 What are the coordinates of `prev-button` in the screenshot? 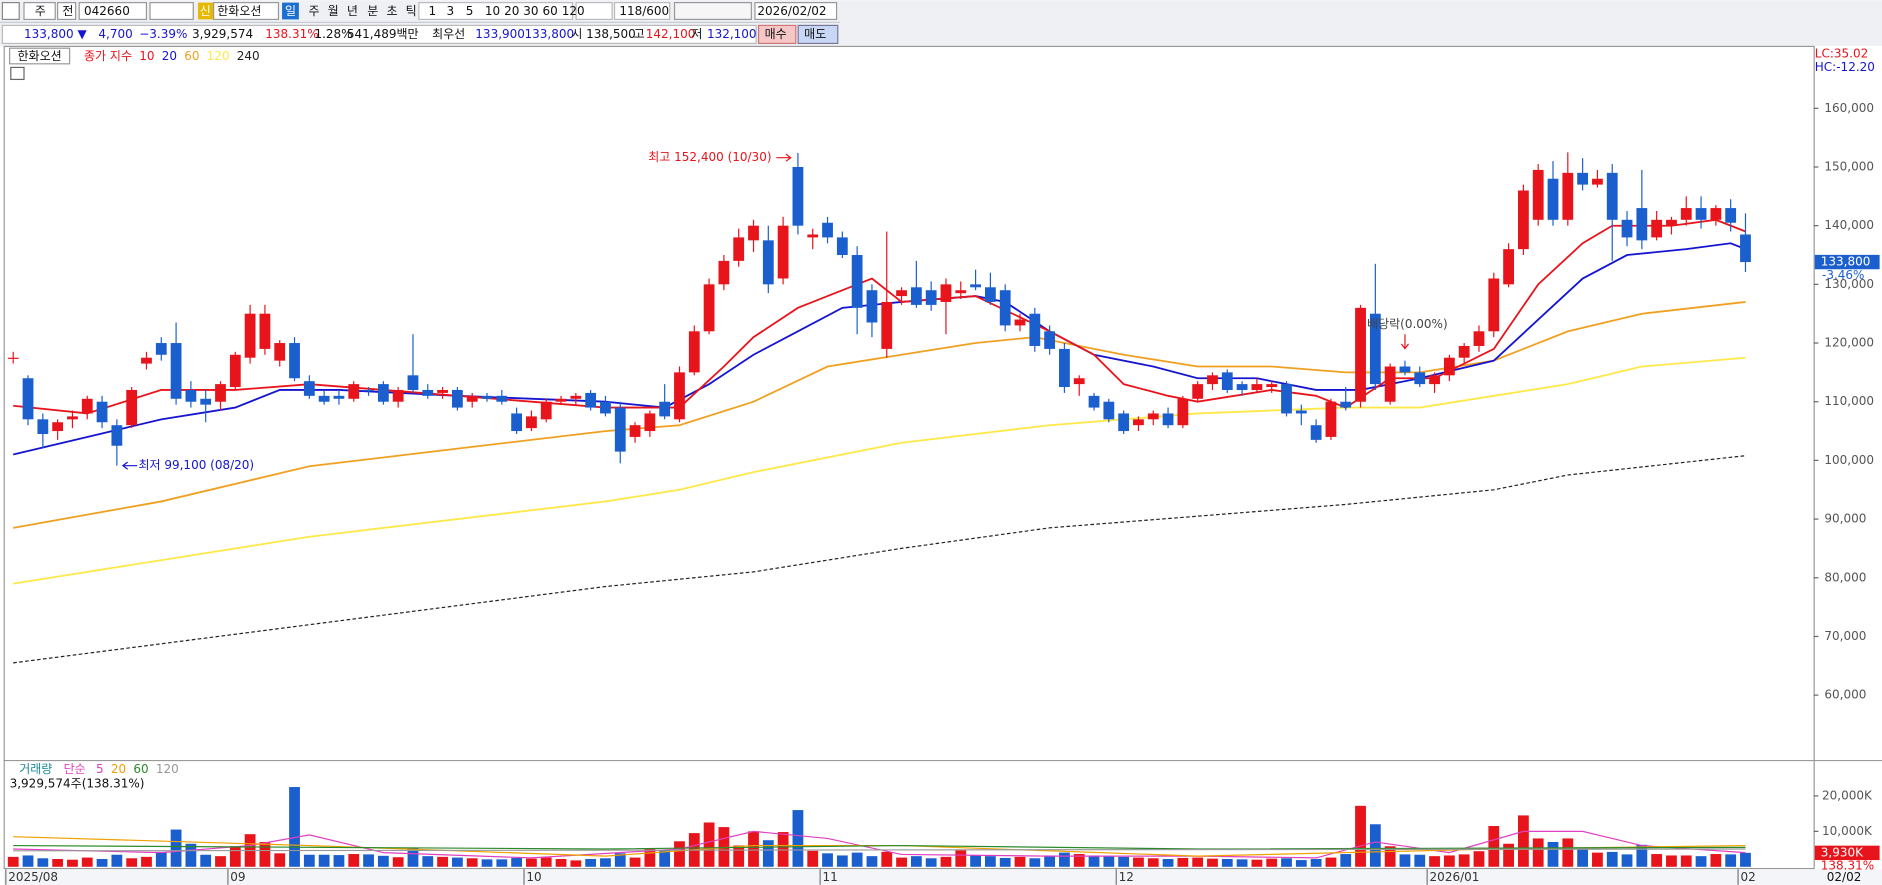 It's located at (67, 11).